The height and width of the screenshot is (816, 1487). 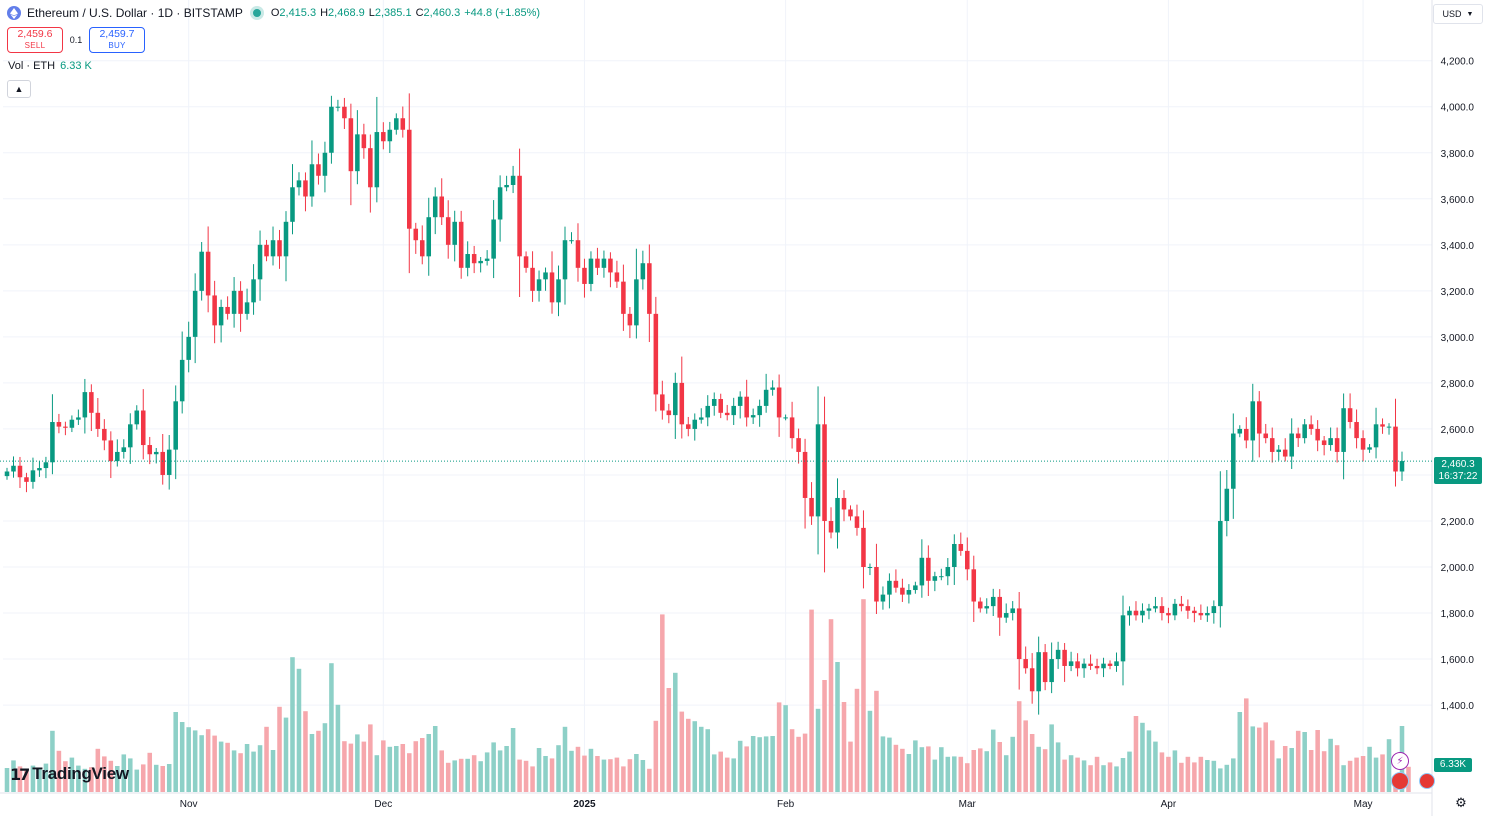 What do you see at coordinates (1458, 14) in the screenshot?
I see `currency-selector: USD ▼` at bounding box center [1458, 14].